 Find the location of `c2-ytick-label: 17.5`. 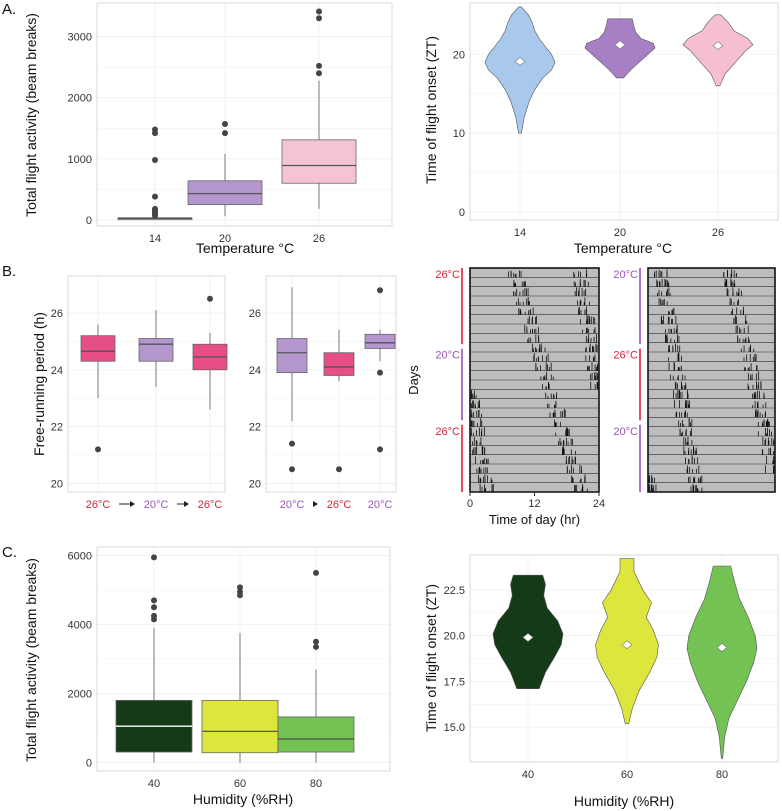

c2-ytick-label: 17.5 is located at coordinates (454, 682).